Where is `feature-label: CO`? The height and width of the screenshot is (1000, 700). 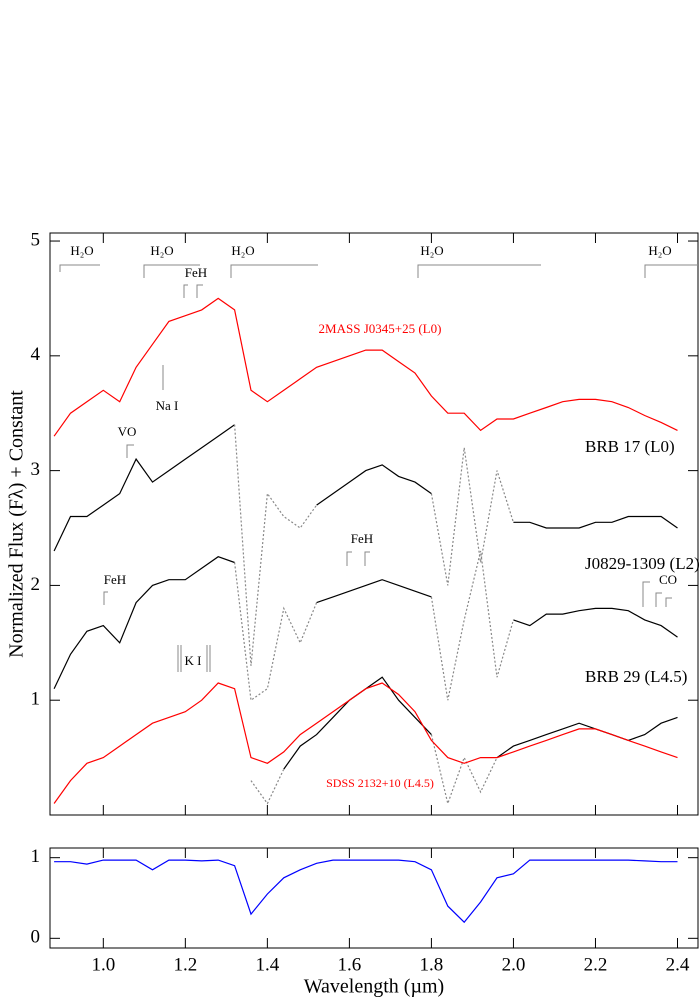 feature-label: CO is located at coordinates (668, 579).